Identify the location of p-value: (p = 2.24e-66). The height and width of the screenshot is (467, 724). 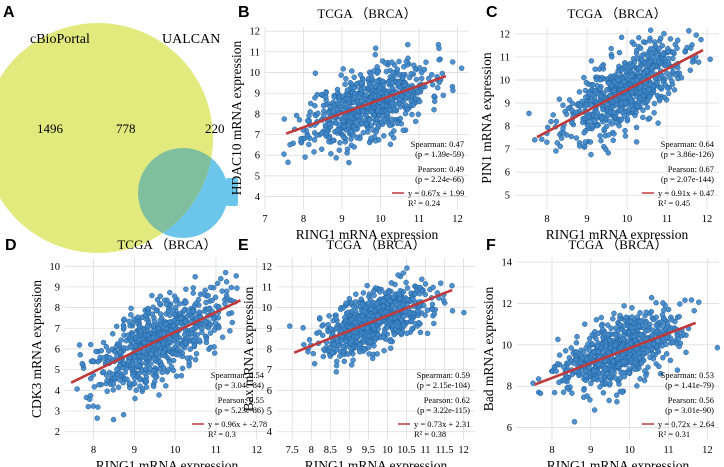
(439, 179).